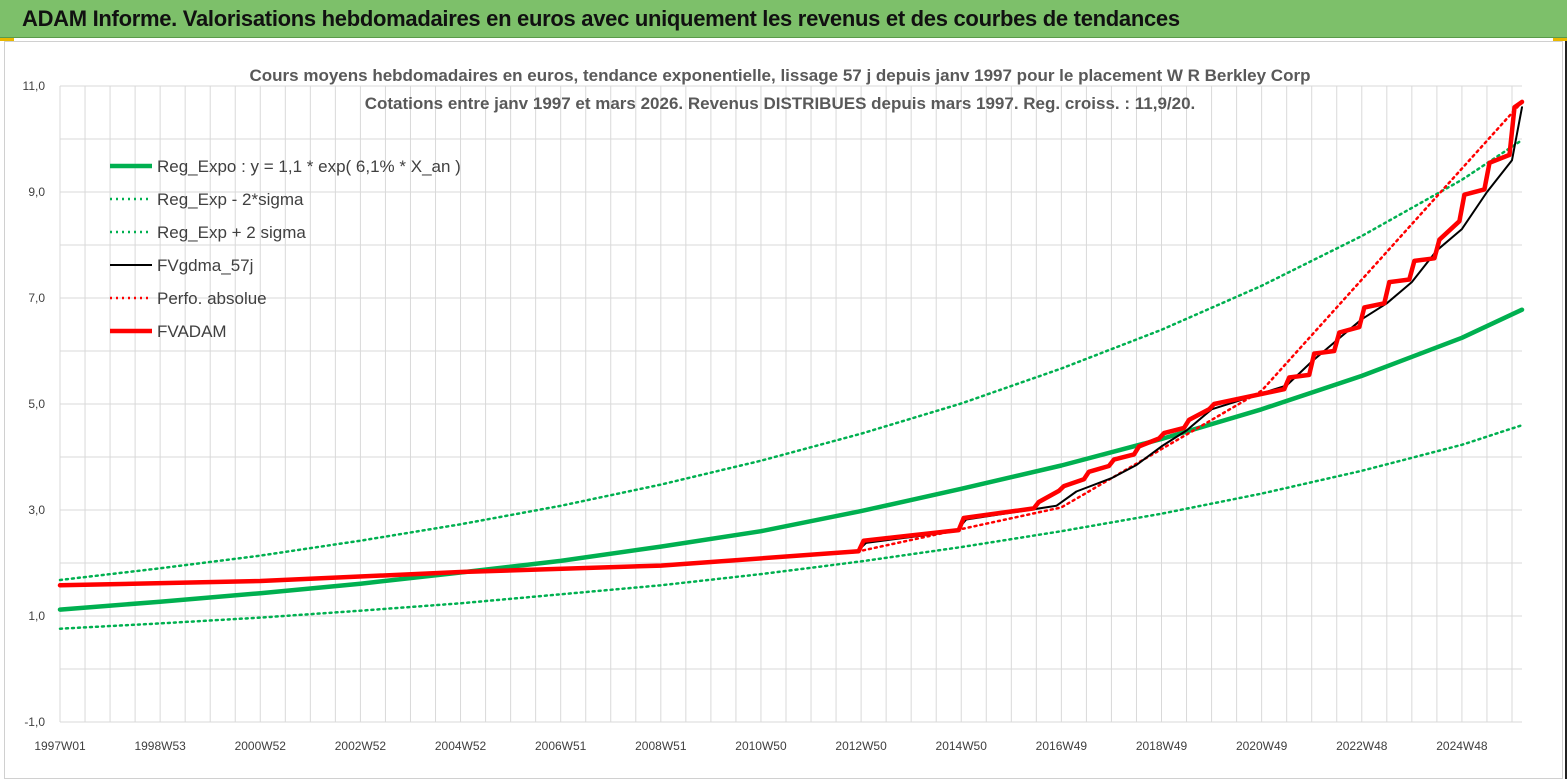 Image resolution: width=1567 pixels, height=783 pixels. What do you see at coordinates (230, 199) in the screenshot?
I see `legend-label: Reg_Exp - 2*sigma` at bounding box center [230, 199].